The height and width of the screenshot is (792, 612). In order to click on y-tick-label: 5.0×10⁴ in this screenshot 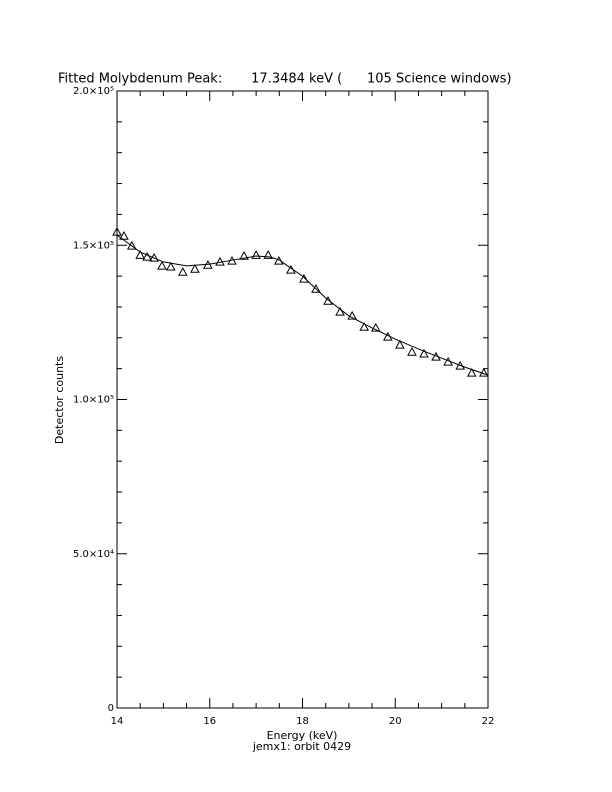, I will do `click(93, 554)`.